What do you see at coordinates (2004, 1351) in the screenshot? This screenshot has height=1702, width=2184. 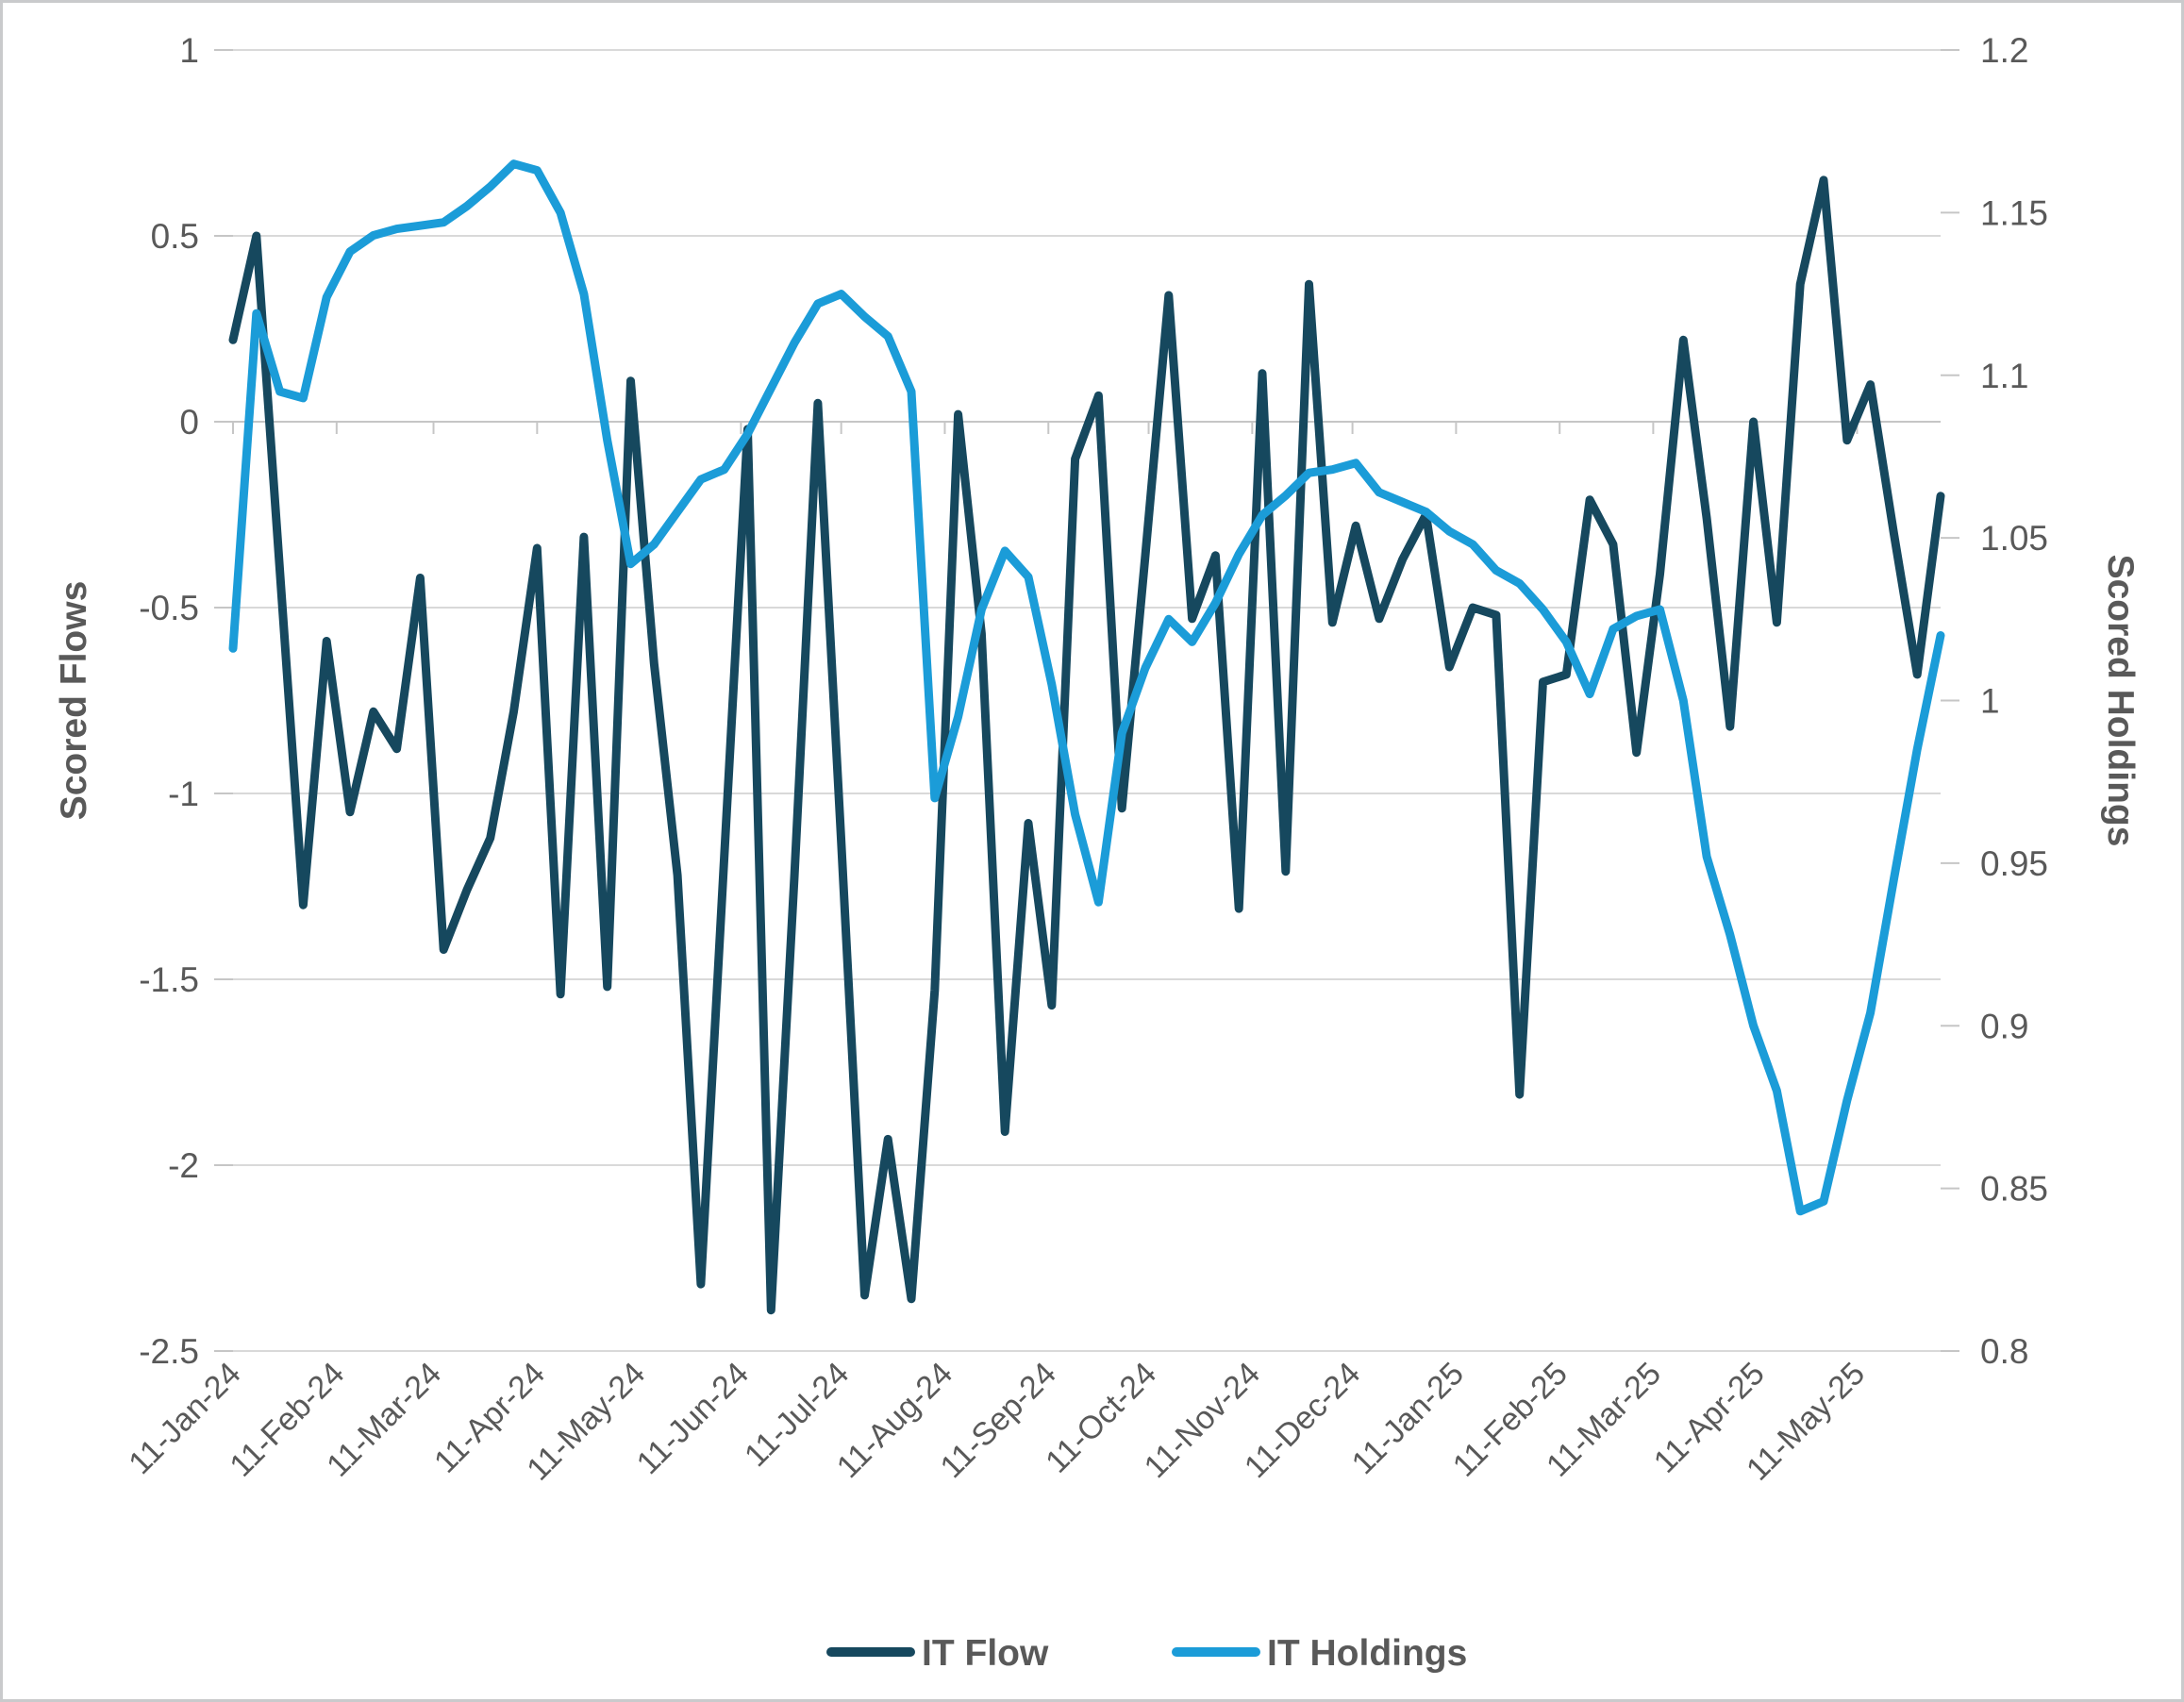 I see `right-axis-tick-label: 0.8` at bounding box center [2004, 1351].